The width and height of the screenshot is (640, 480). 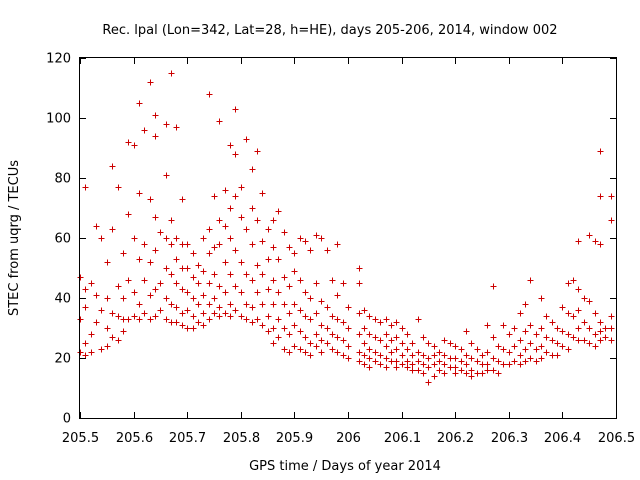 I want to click on y-tick-label: 0, so click(x=67, y=419).